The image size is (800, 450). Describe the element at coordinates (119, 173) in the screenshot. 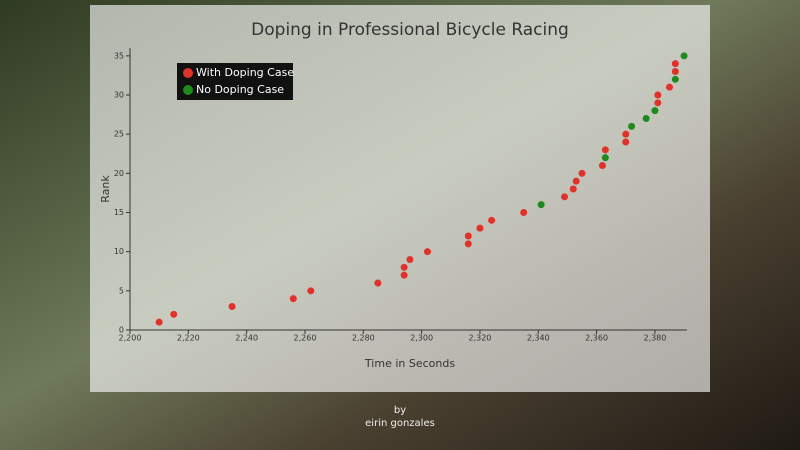

I see `y-tick-label: 20` at that location.